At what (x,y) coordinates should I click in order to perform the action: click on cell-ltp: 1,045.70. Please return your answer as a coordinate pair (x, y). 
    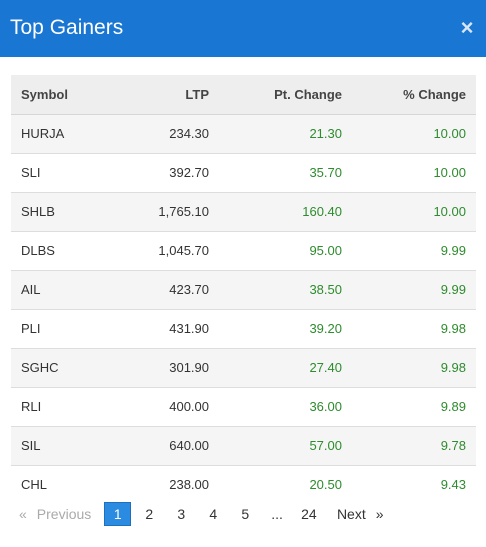
    Looking at the image, I should click on (170, 250).